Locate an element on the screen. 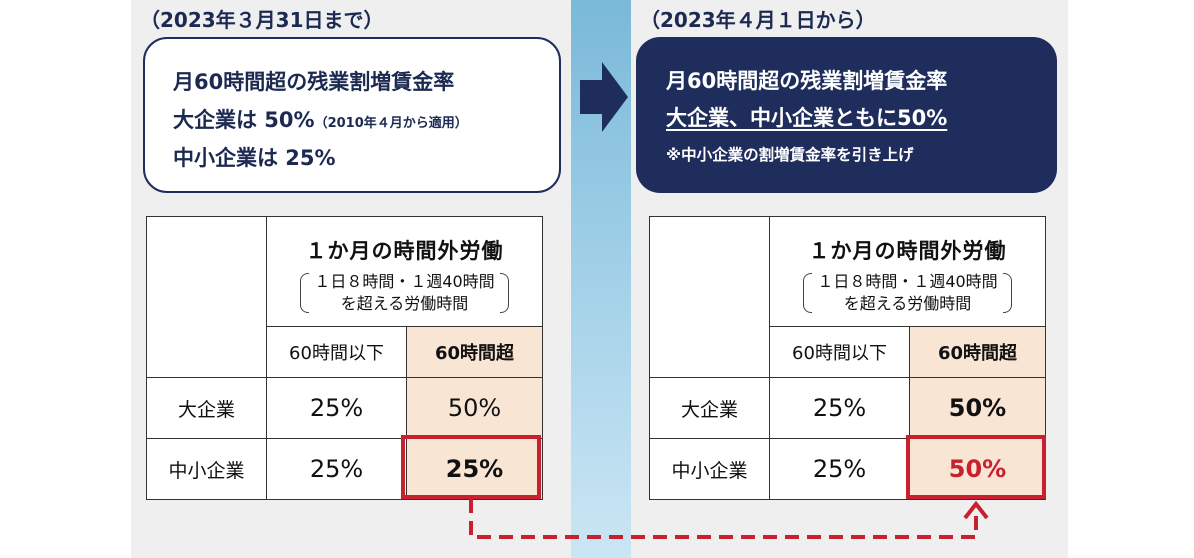  left-summary-large-company: 大企業は 50% is located at coordinates (244, 120).